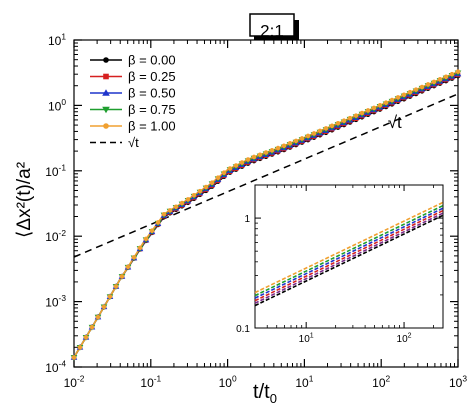 The height and width of the screenshot is (413, 474). What do you see at coordinates (150, 382) in the screenshot?
I see `x-tick-label: 10⁻¹` at bounding box center [150, 382].